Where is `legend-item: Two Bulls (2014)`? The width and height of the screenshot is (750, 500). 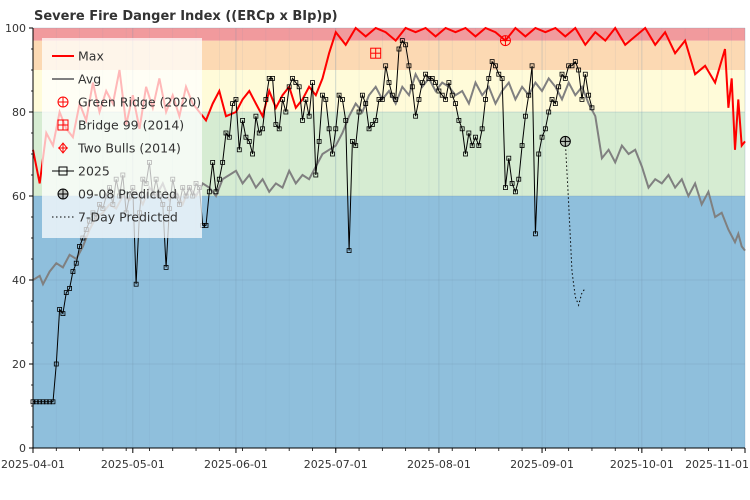 legend-item: Two Bulls (2014) is located at coordinates (119, 148).